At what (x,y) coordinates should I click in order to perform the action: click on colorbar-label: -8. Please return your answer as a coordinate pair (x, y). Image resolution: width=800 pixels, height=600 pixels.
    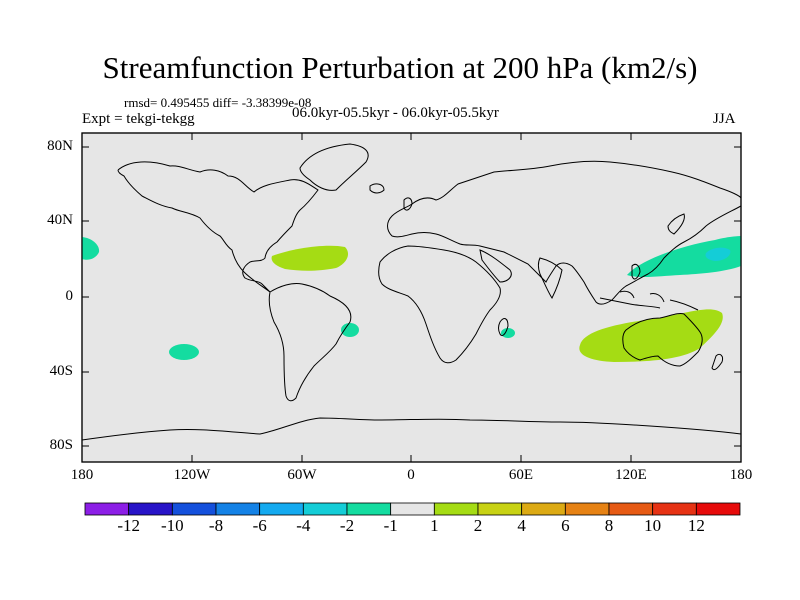
    Looking at the image, I should click on (216, 525).